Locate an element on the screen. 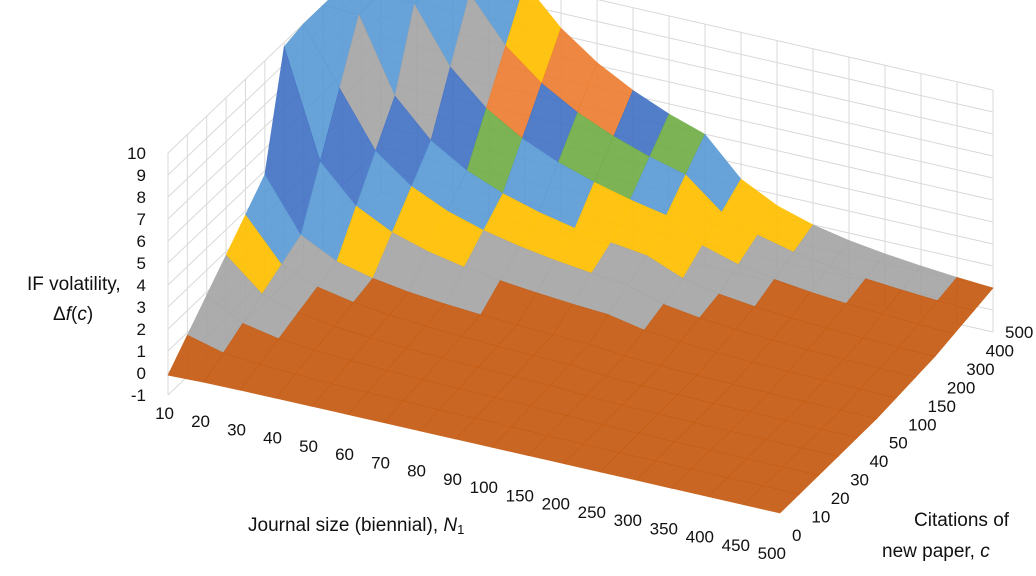  y-tick-label: 400 is located at coordinates (1000, 350).